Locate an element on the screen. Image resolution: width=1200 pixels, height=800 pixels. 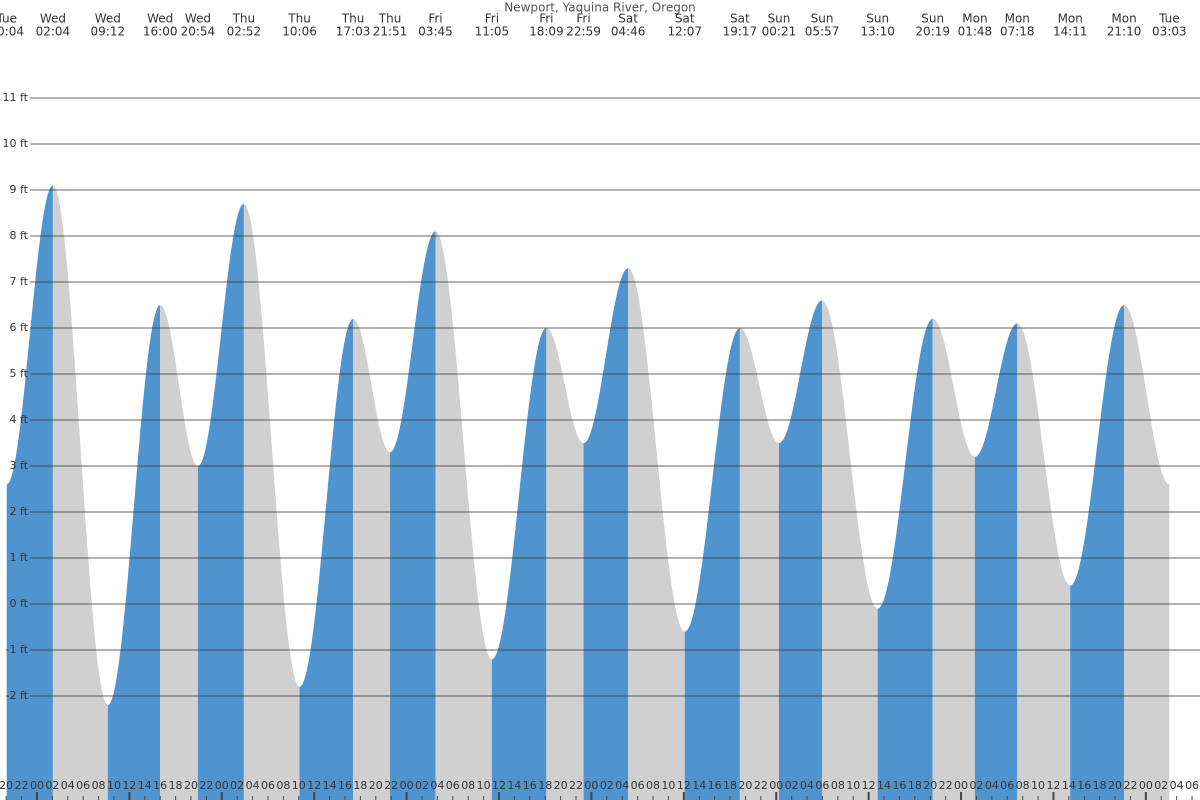
extreme-time: 02:04 is located at coordinates (53, 32).